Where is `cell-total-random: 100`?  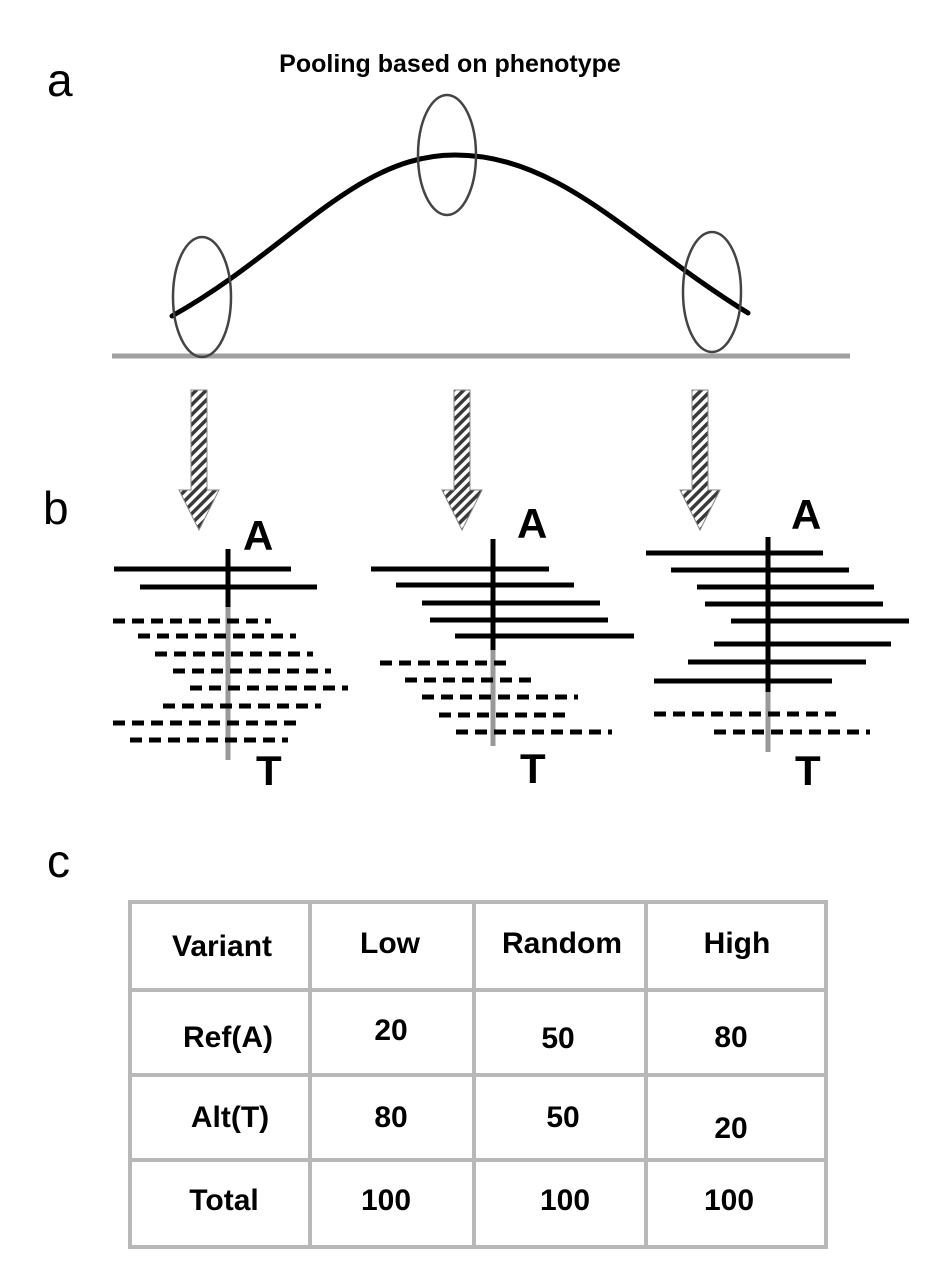
cell-total-random: 100 is located at coordinates (565, 1200).